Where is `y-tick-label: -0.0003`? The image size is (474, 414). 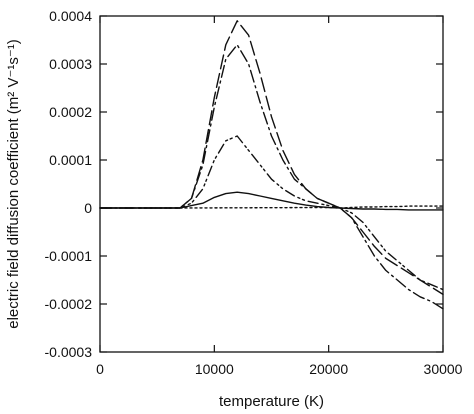 y-tick-label: -0.0003 is located at coordinates (69, 352).